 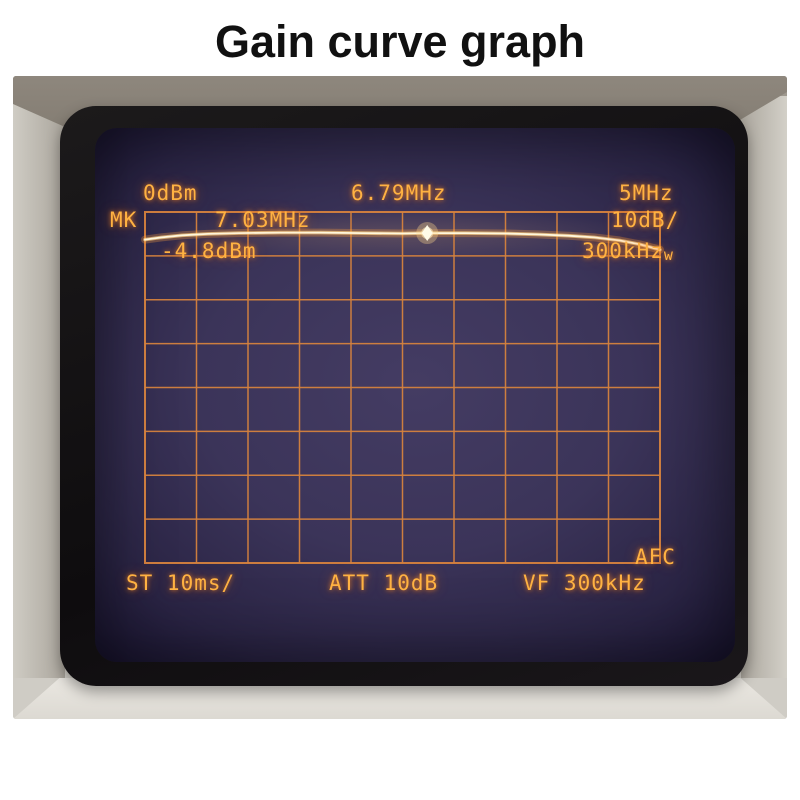 I want to click on panel-right-bevel, so click(x=764, y=396).